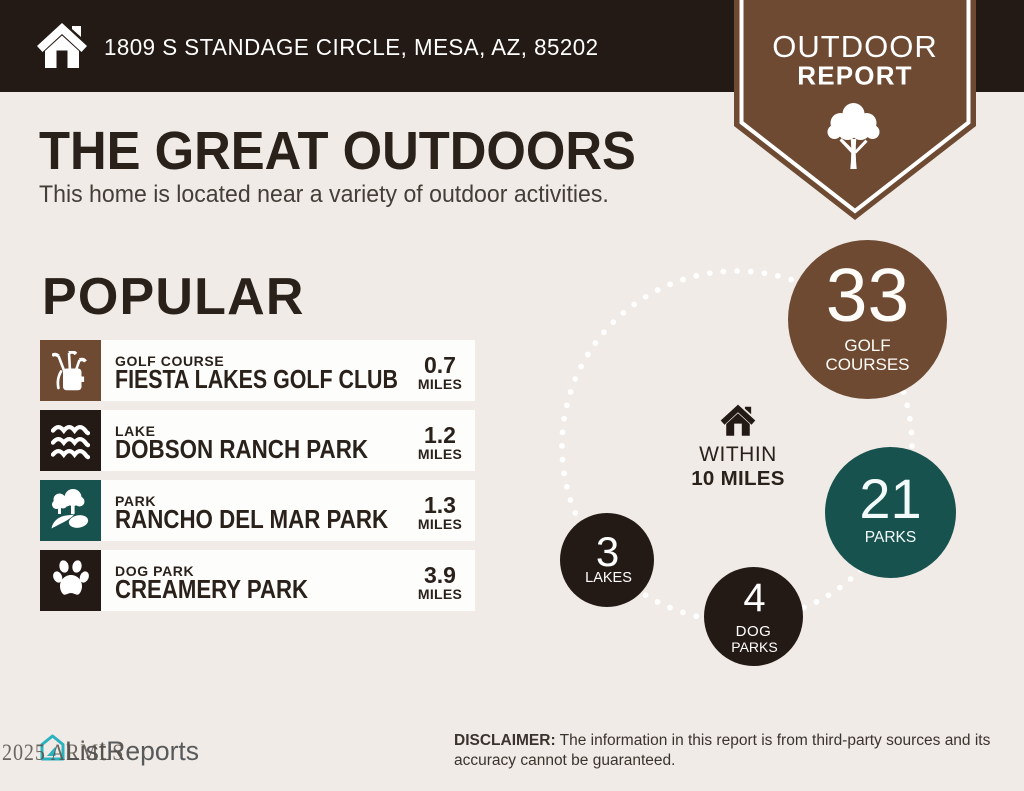 The width and height of the screenshot is (1024, 791). What do you see at coordinates (855, 76) in the screenshot?
I see `svg-text: REPORT` at bounding box center [855, 76].